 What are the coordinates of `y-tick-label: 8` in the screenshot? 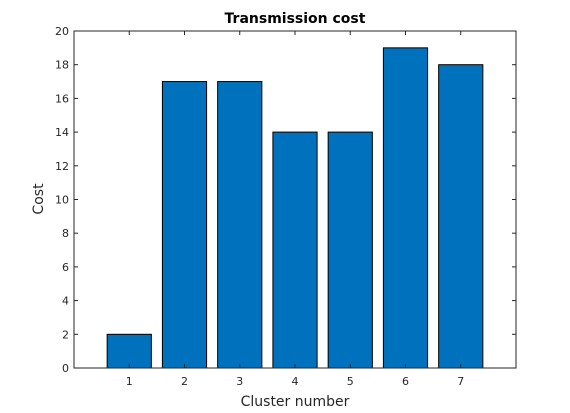 It's located at (65, 233).